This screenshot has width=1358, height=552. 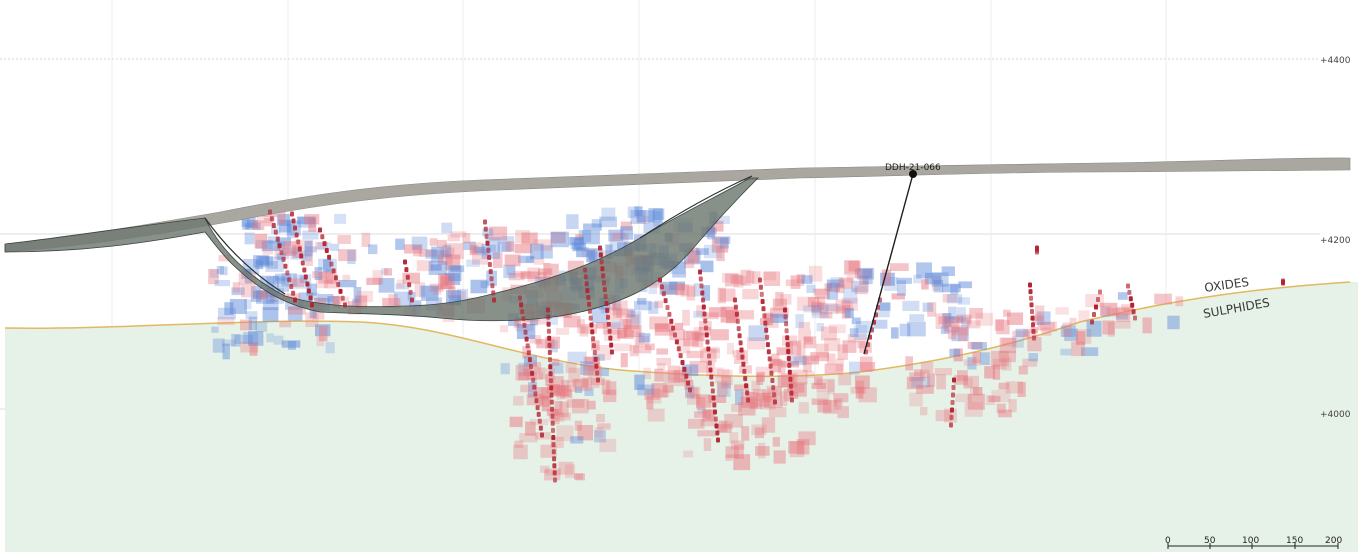 What do you see at coordinates (902, 259) in the screenshot?
I see `drillhole-ddh-21-066: DDH-21-066` at bounding box center [902, 259].